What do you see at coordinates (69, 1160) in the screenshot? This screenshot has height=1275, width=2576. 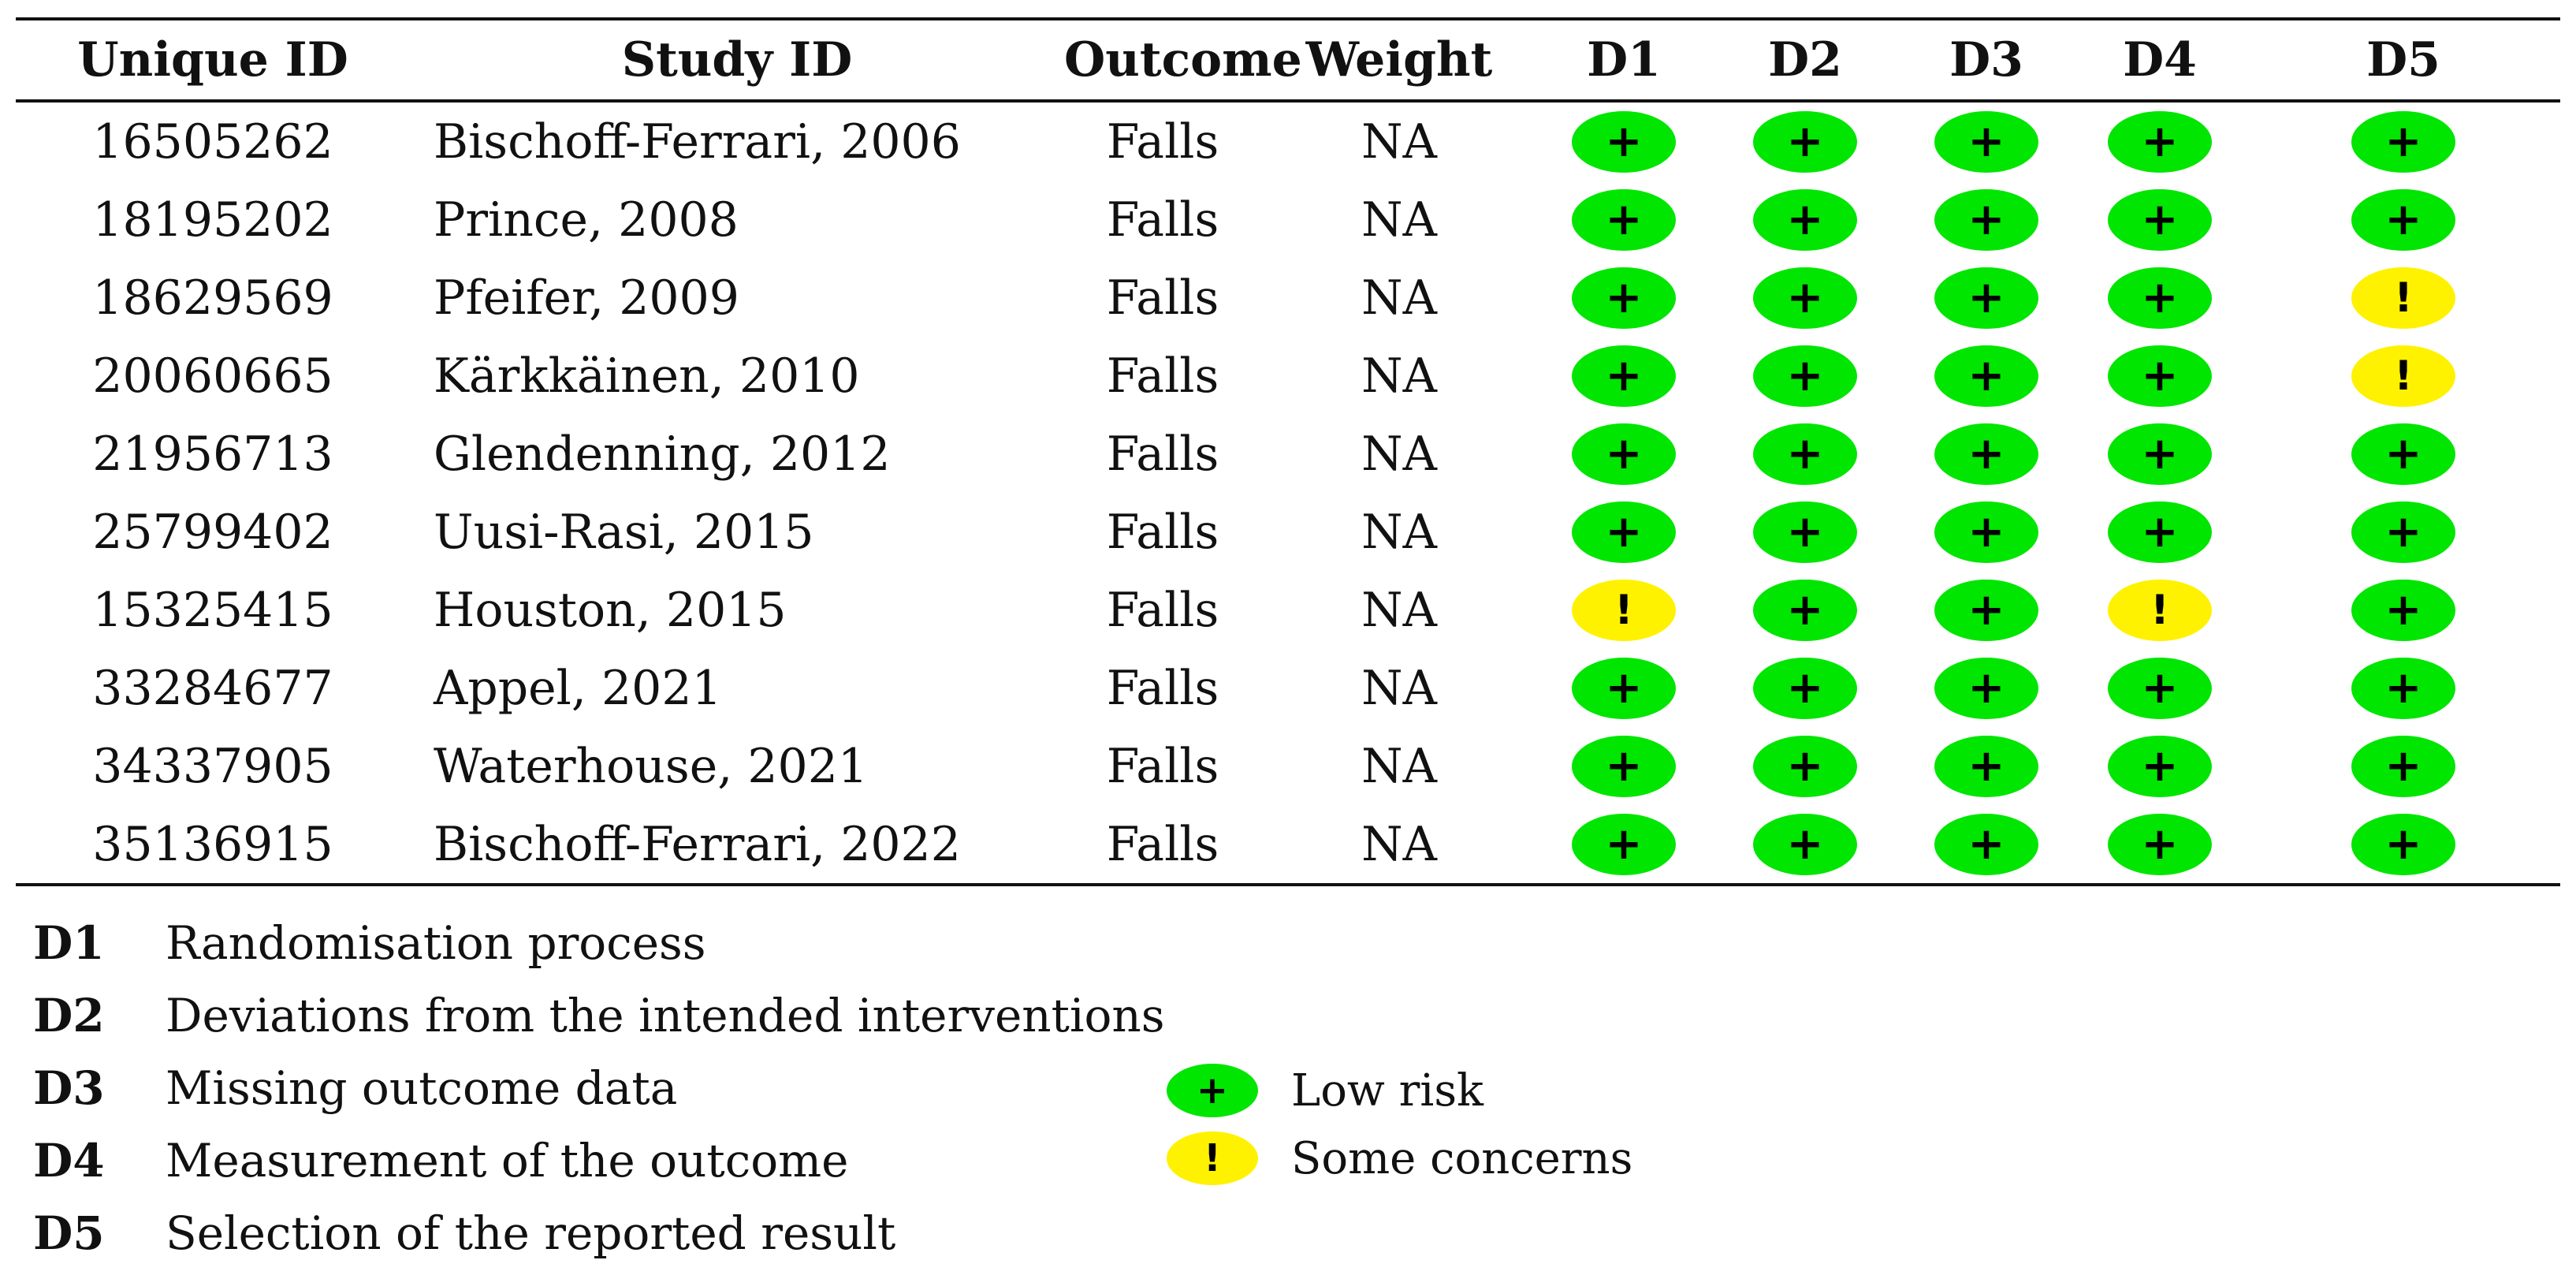 I see `domain-code: D4` at bounding box center [69, 1160].